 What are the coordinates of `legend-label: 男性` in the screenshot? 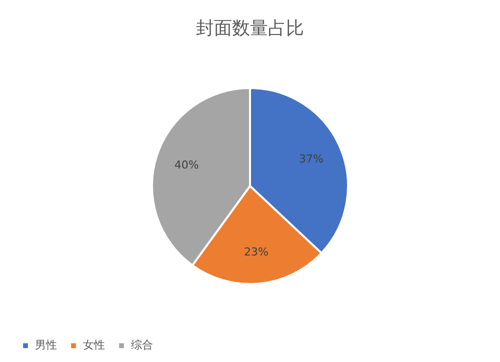 It's located at (46, 345).